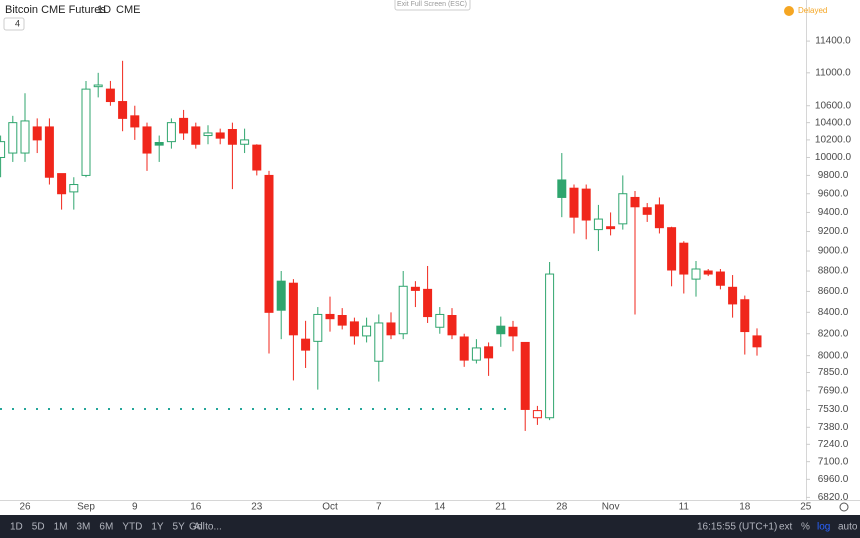 The image size is (860, 538). Describe the element at coordinates (833, 427) in the screenshot. I see `y-tick-label: 7380.0` at that location.